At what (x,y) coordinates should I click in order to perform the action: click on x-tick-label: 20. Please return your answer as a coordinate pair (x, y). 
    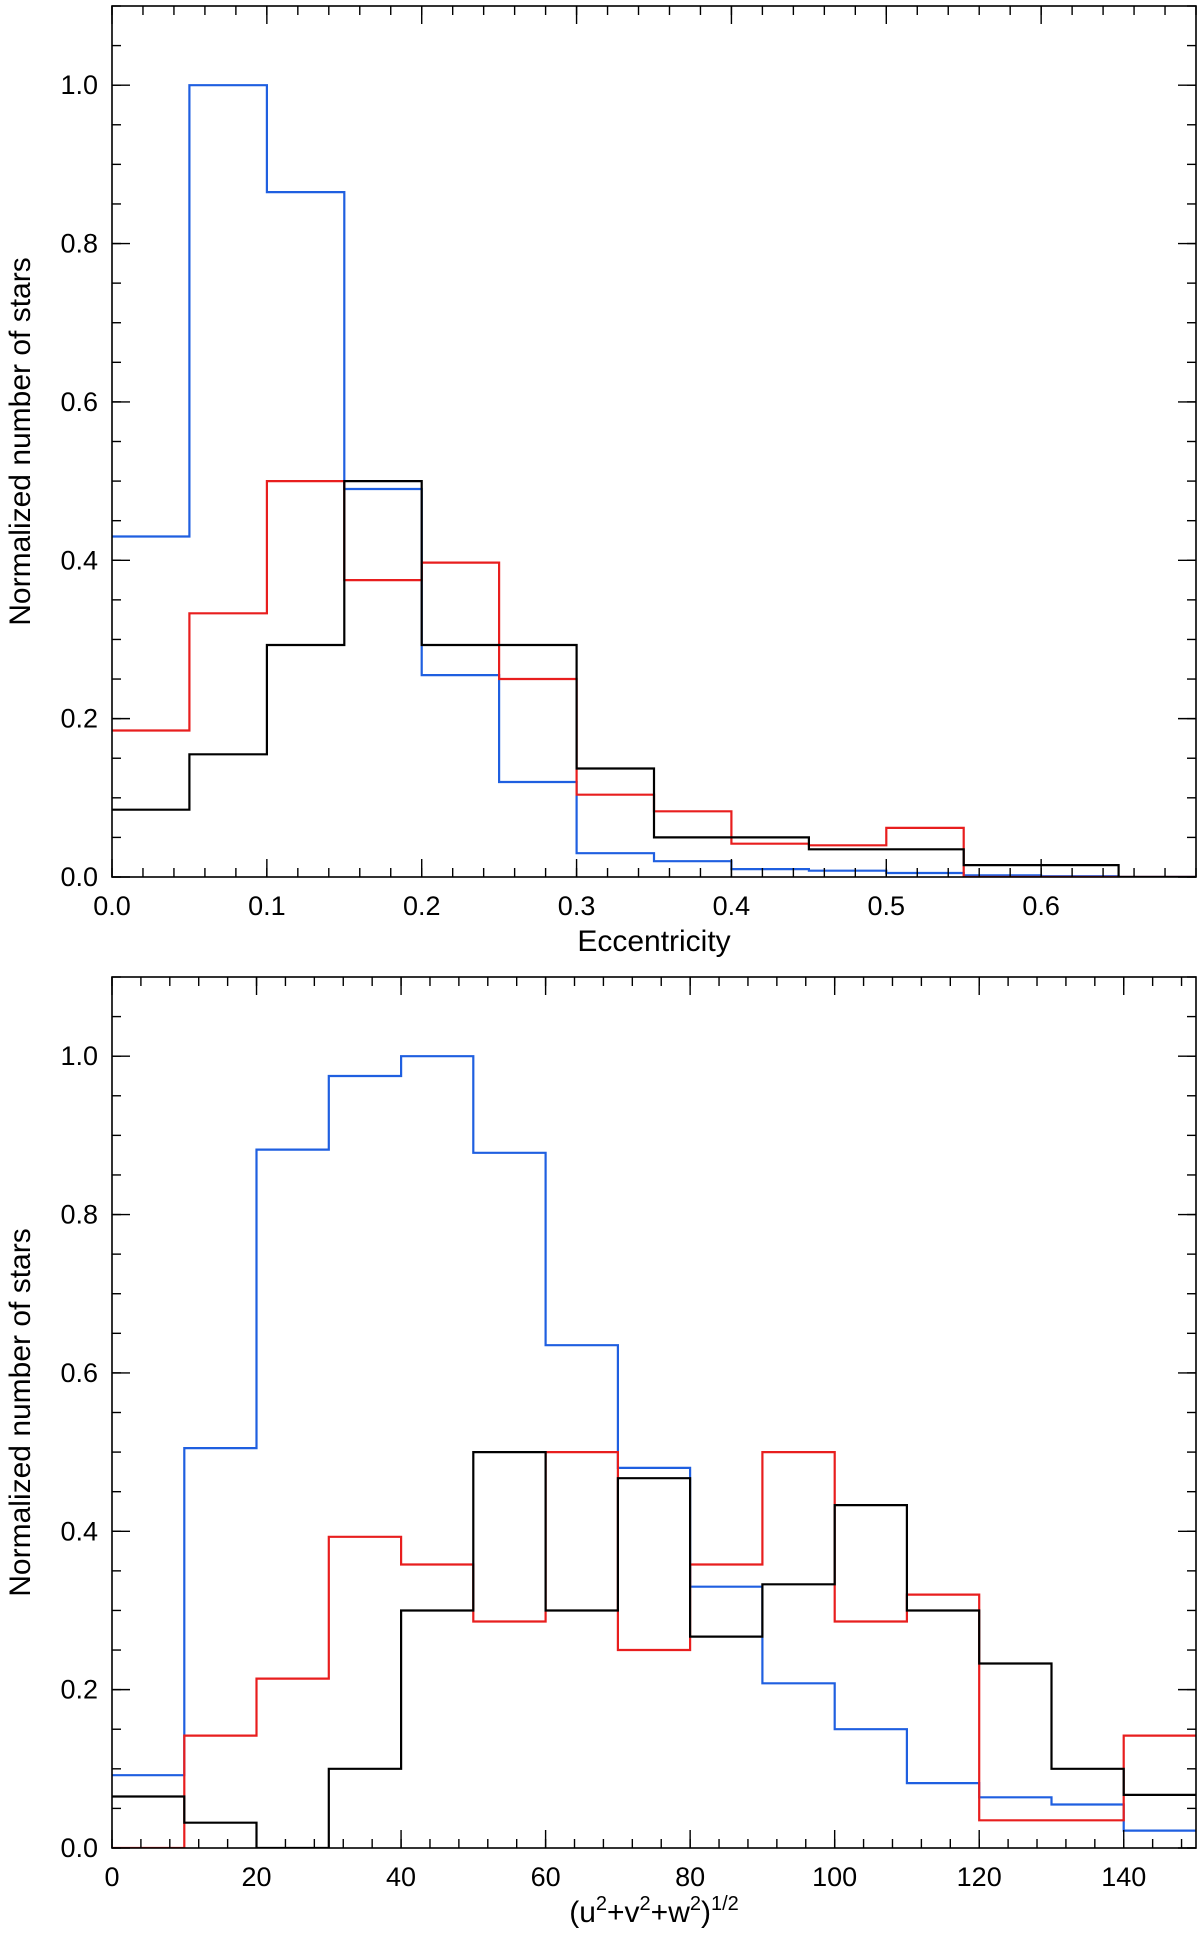
    Looking at the image, I should click on (257, 1877).